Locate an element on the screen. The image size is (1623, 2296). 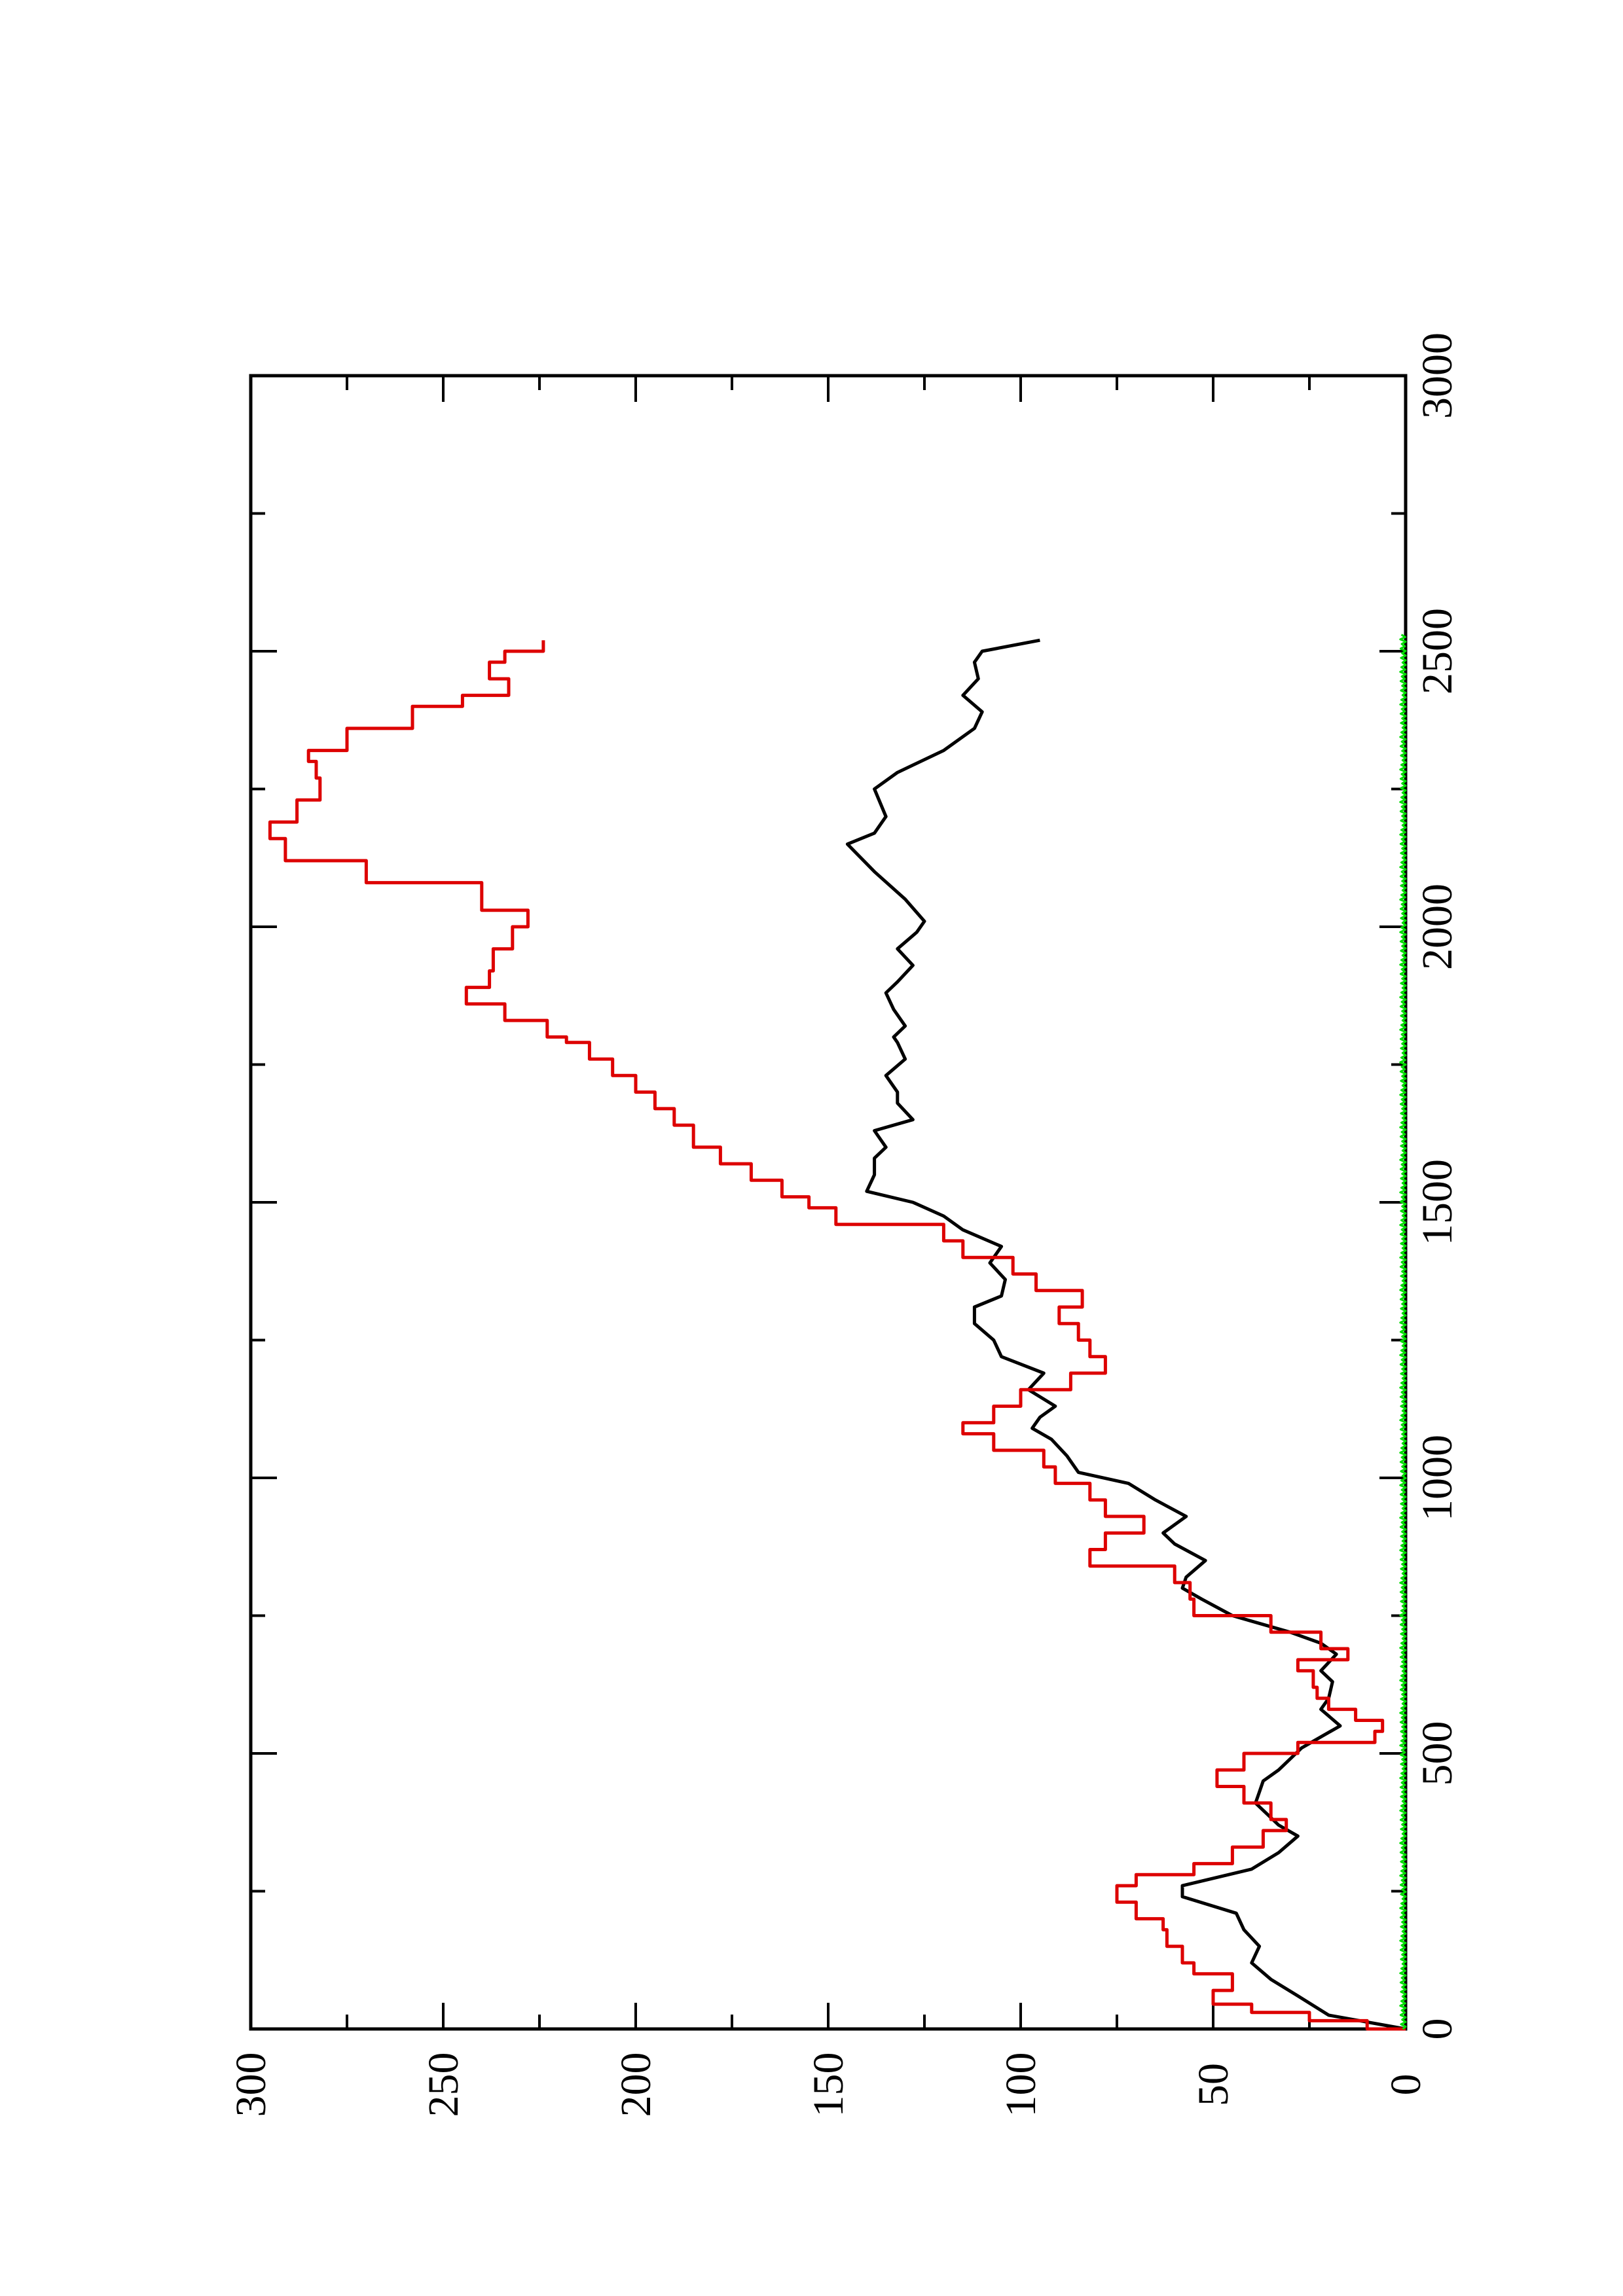
x-tick-label: 2000 is located at coordinates (1437, 927).